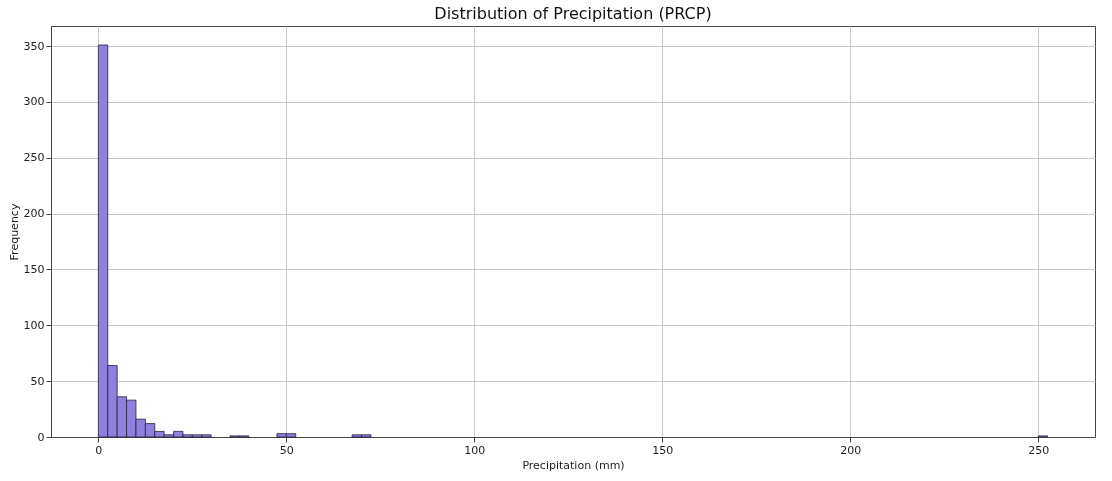  Describe the element at coordinates (34, 158) in the screenshot. I see `y-tick-label: 250` at that location.